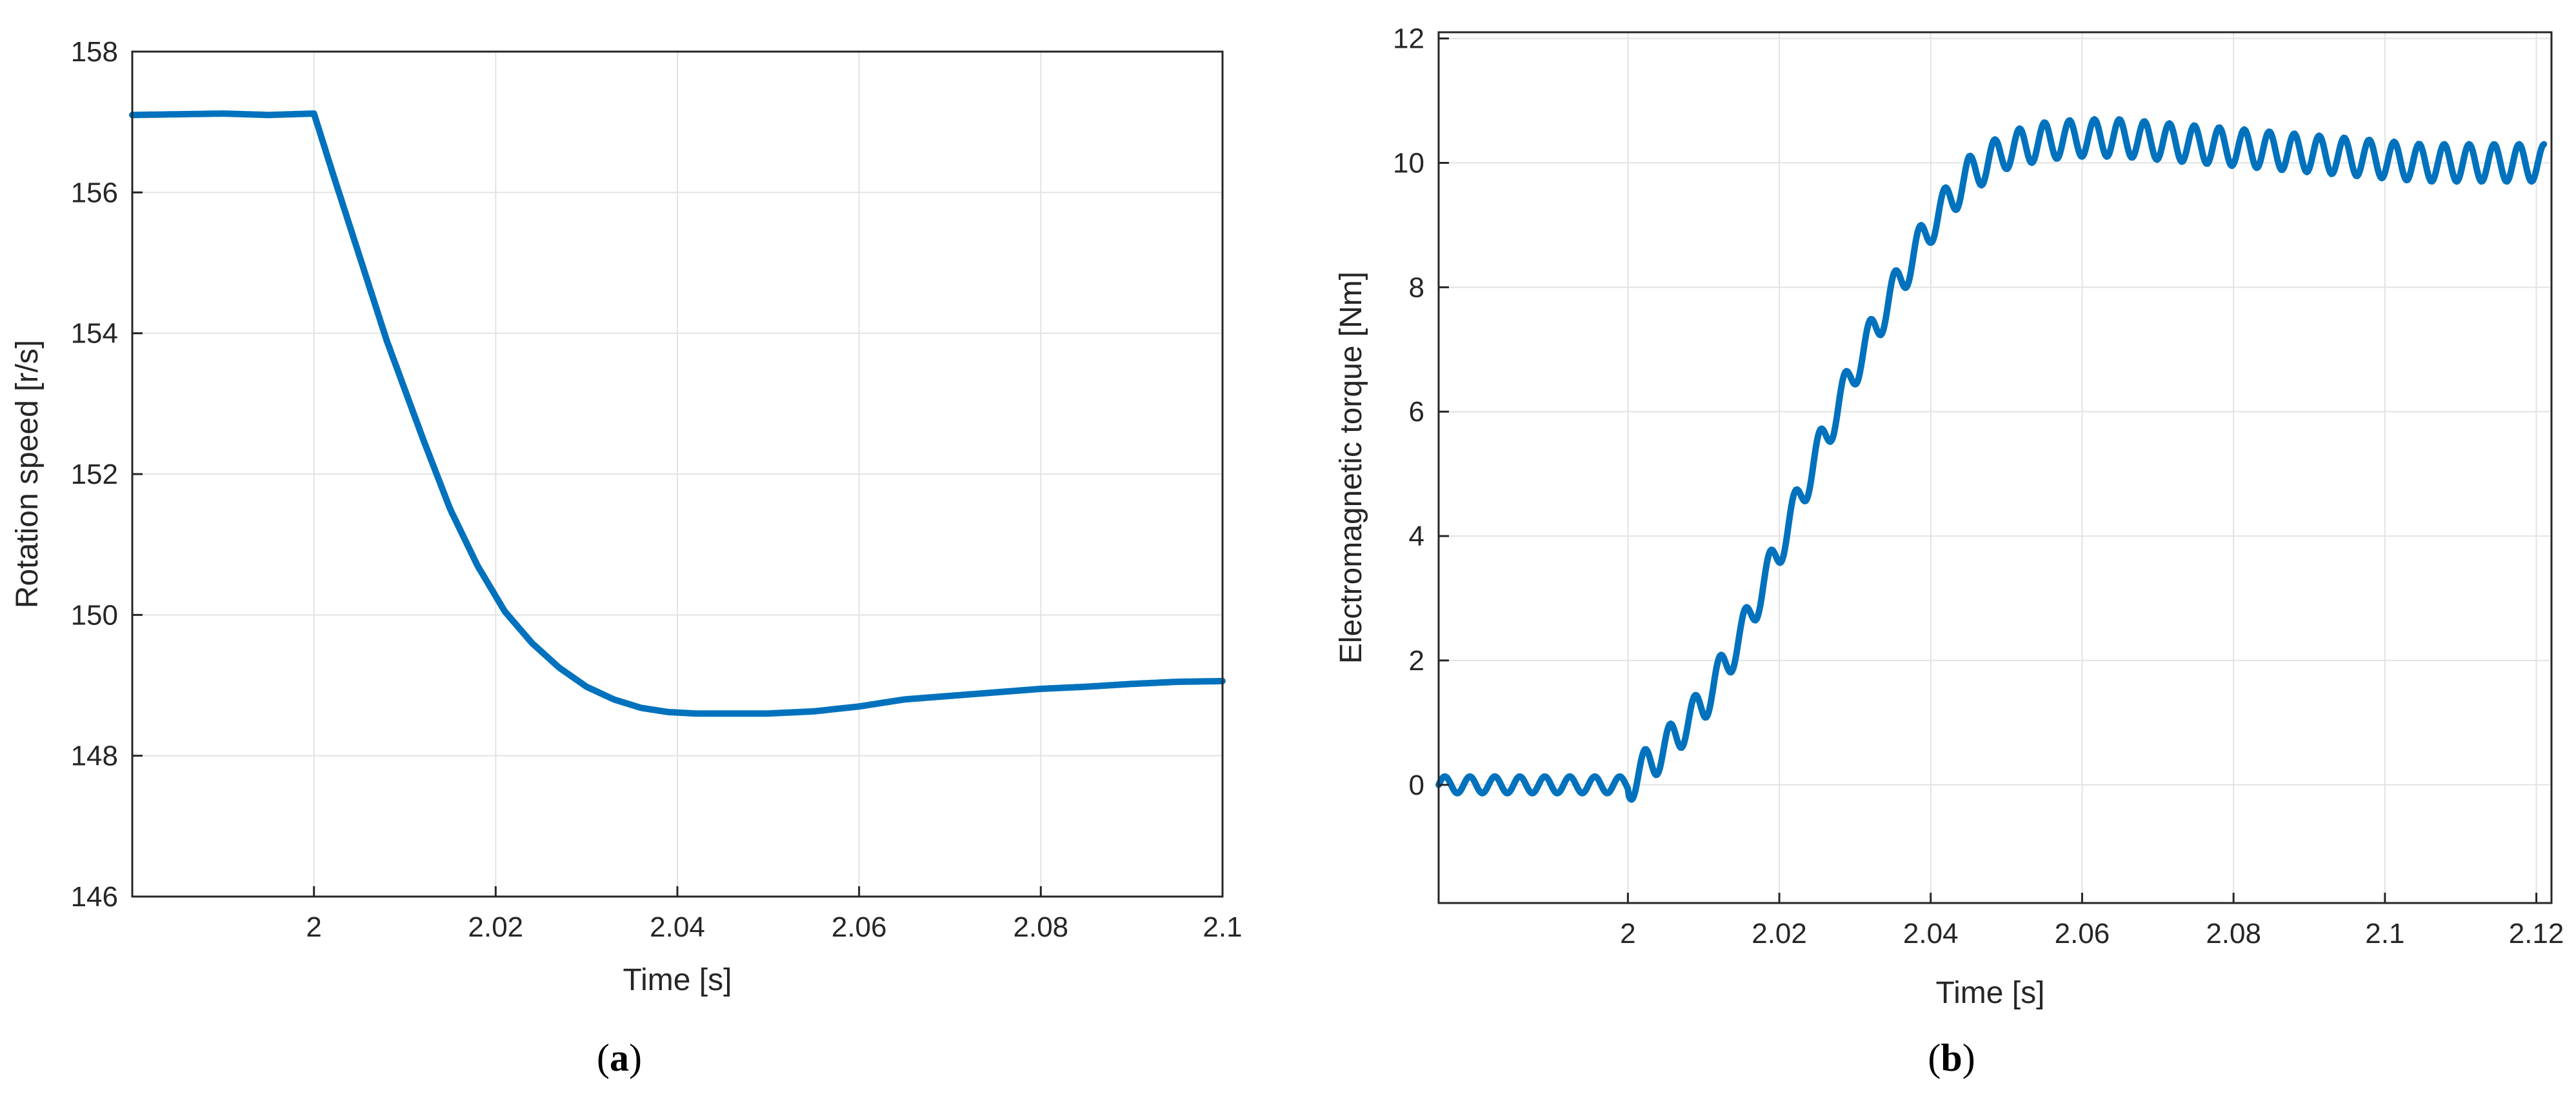  I want to click on chart-a-x-tick-label: 2.08, so click(1041, 927).